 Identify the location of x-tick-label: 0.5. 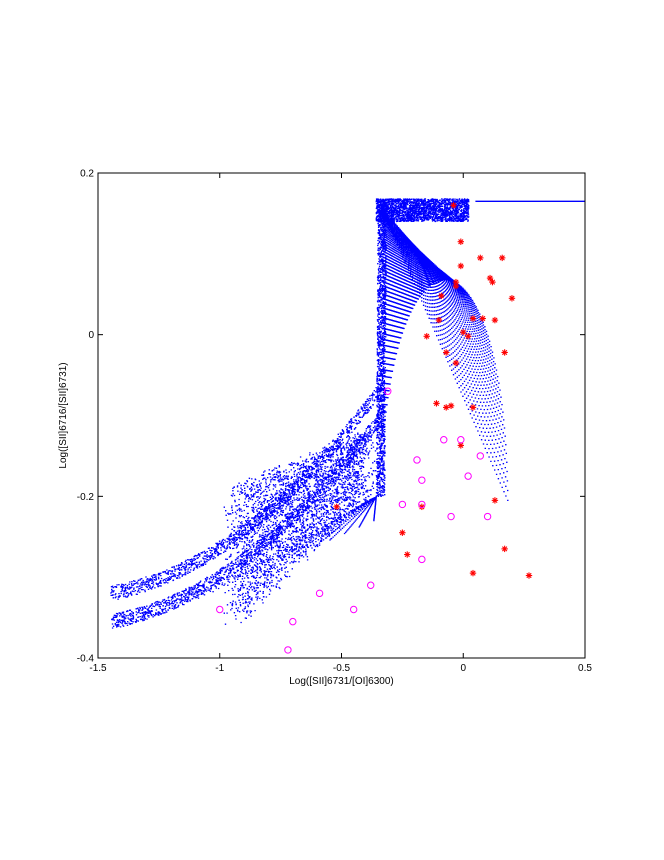
(585, 668).